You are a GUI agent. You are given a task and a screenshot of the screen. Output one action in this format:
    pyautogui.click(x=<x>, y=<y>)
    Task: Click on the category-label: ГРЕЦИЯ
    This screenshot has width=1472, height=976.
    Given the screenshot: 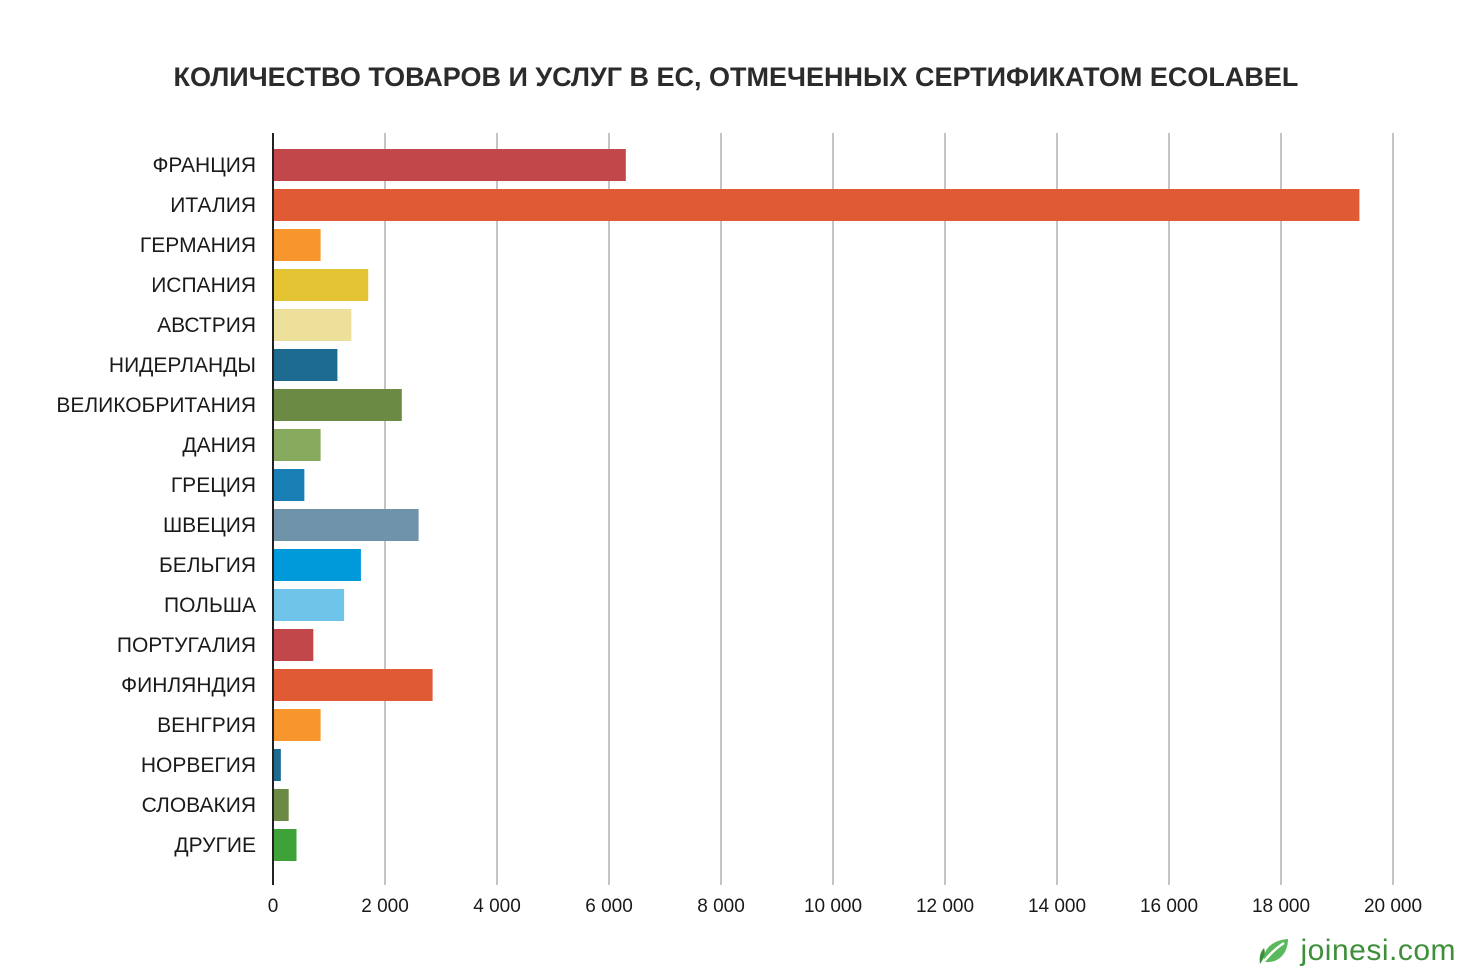 What is the action you would take?
    pyautogui.click(x=213, y=485)
    